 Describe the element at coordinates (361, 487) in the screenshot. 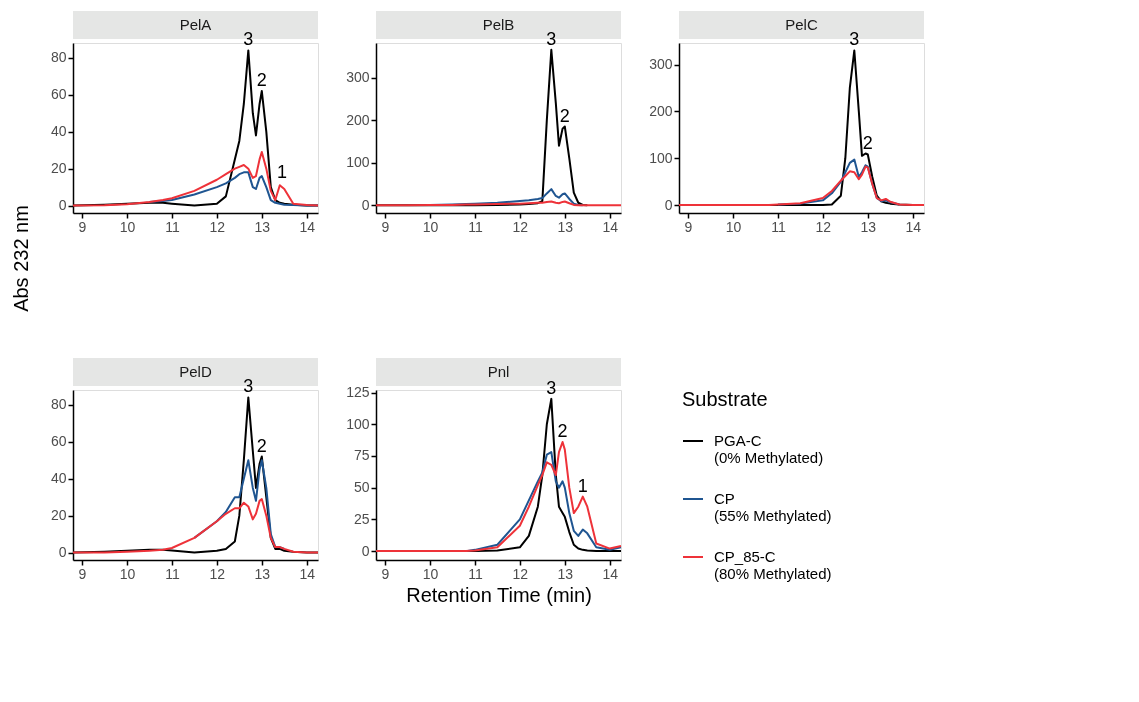

I see `y-tick-label: 50` at that location.